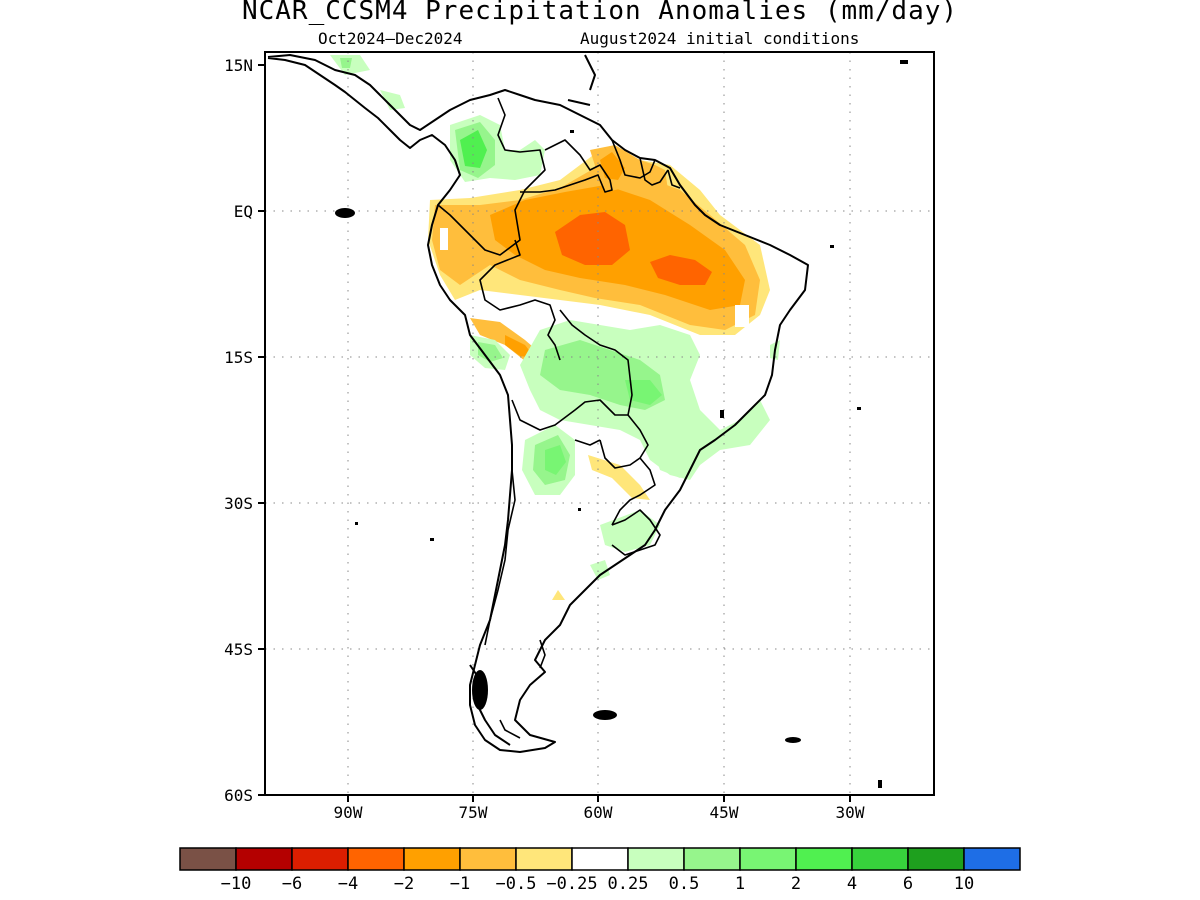  What do you see at coordinates (908, 884) in the screenshot?
I see `colorbar-label: 6` at bounding box center [908, 884].